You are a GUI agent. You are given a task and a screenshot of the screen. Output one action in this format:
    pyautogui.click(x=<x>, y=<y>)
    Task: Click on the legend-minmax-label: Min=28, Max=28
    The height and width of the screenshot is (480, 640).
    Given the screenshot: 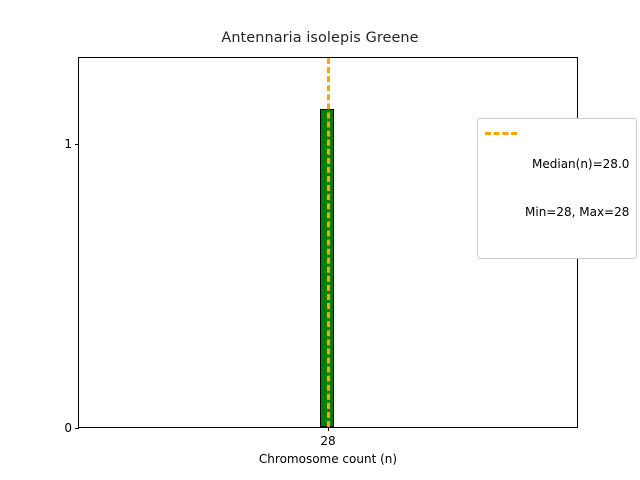 What is the action you would take?
    pyautogui.click(x=577, y=212)
    